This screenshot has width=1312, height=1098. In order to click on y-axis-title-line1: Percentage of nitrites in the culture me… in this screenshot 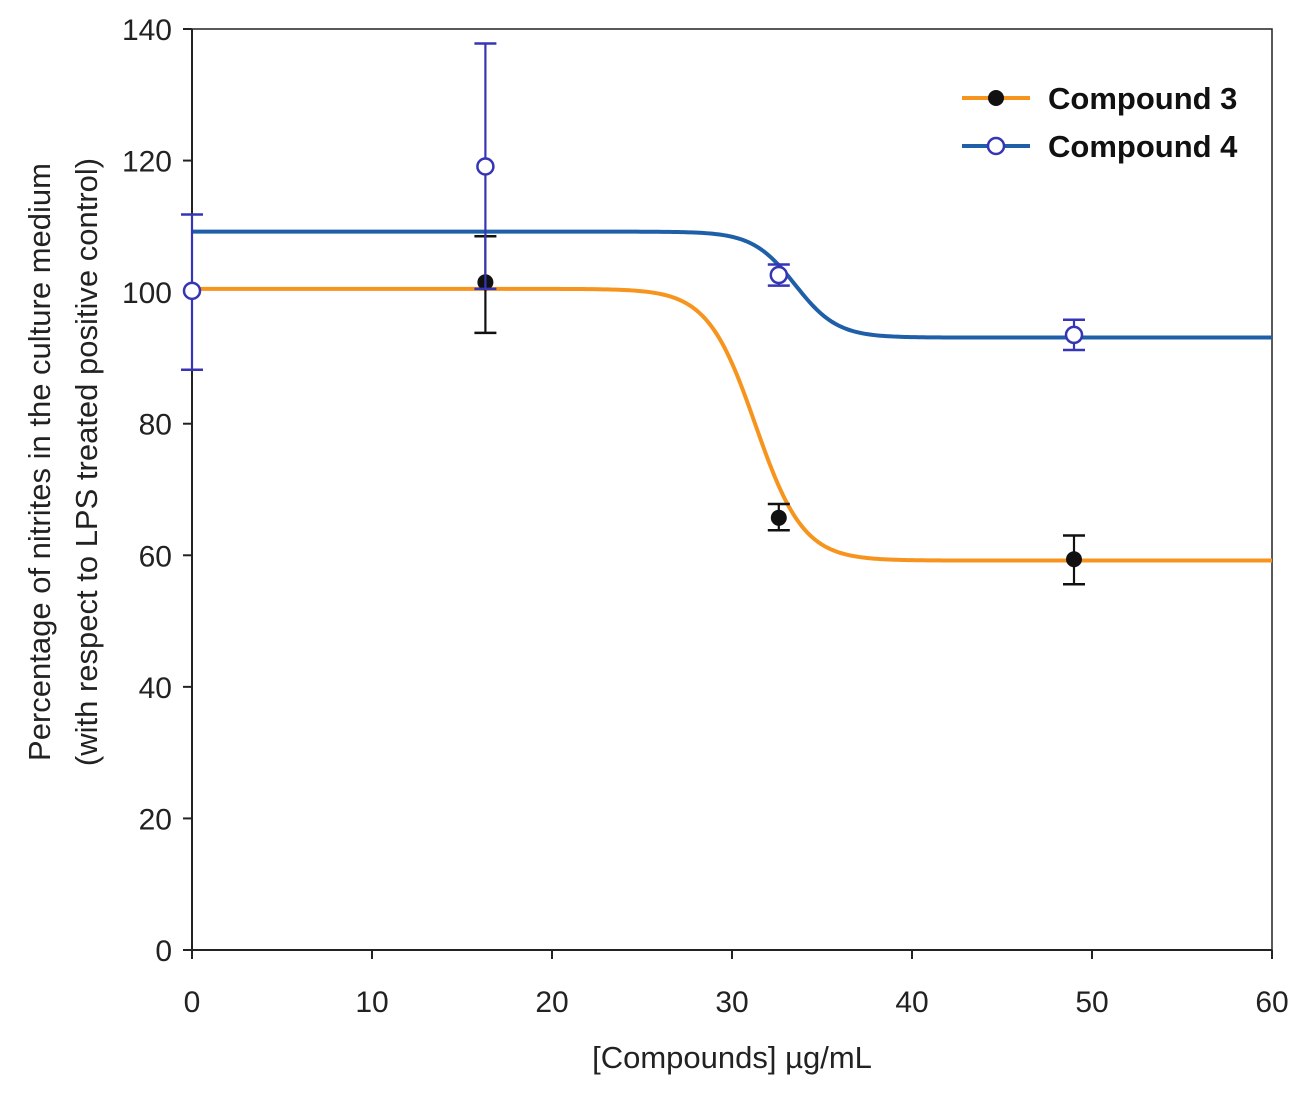, I will do `click(39, 462)`.